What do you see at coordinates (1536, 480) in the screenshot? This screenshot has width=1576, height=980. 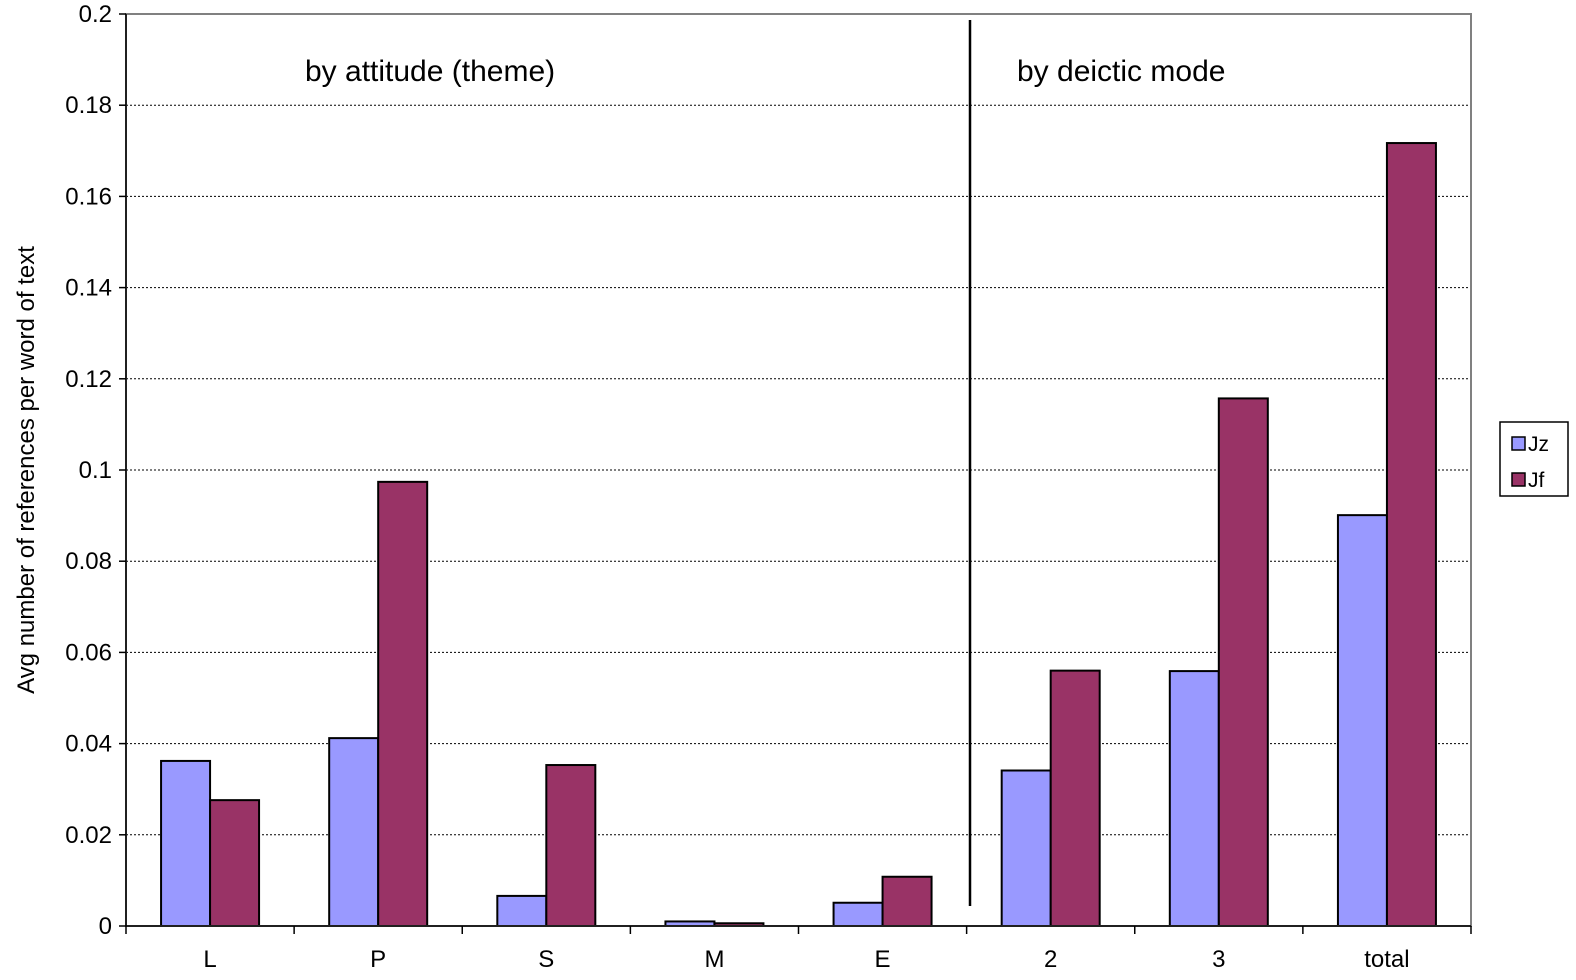 I see `legend-label-jf: Jf` at bounding box center [1536, 480].